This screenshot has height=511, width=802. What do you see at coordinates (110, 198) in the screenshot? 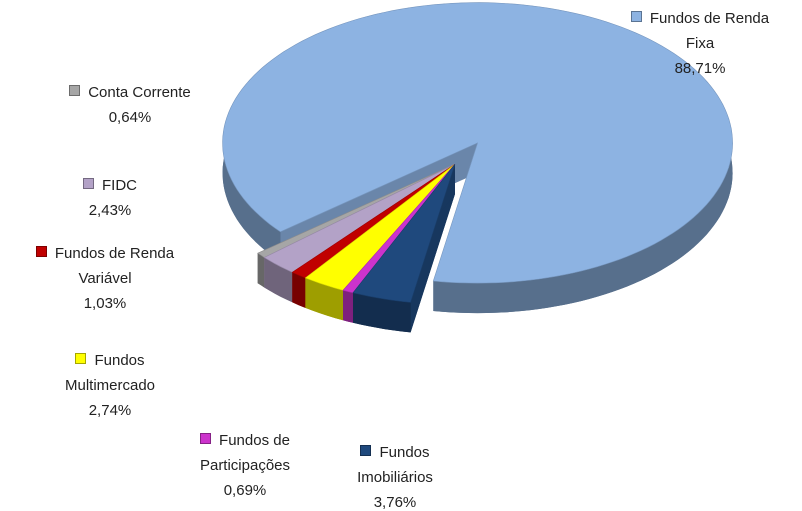
I see `data-label: FIDC 2,43%` at bounding box center [110, 198].